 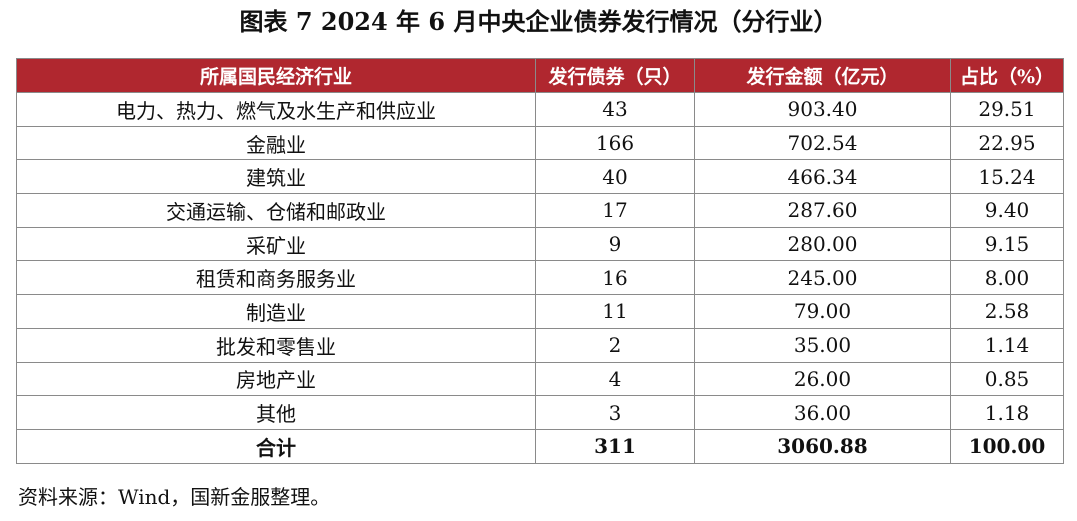 I want to click on total-label-cell: 合计, so click(x=276, y=446).